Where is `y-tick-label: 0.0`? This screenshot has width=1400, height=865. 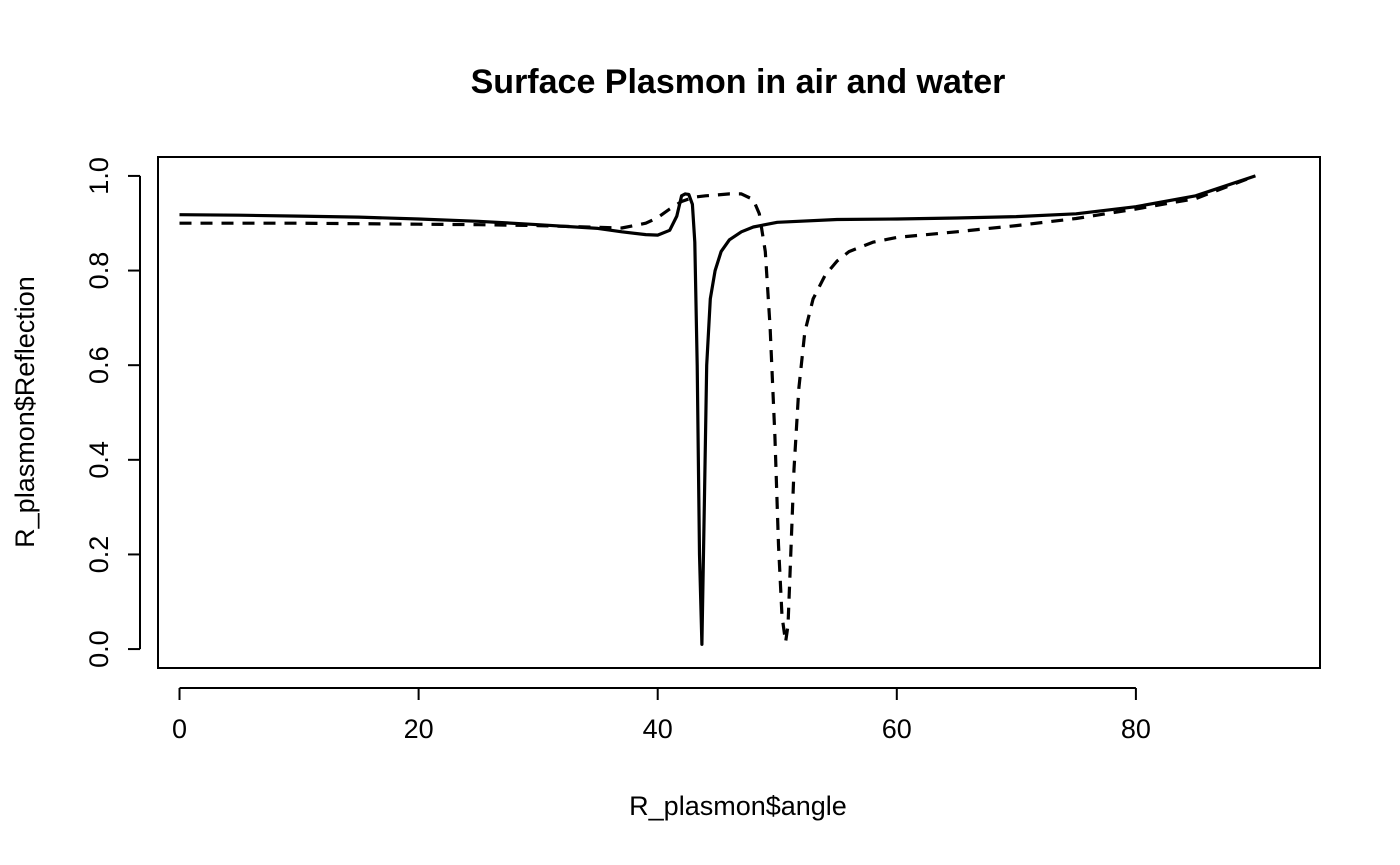
y-tick-label: 0.0 is located at coordinates (99, 649).